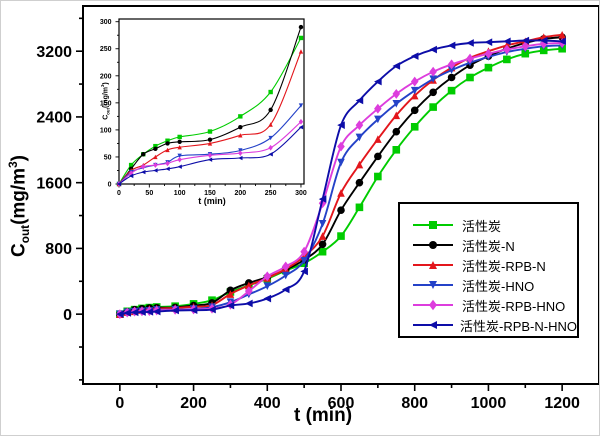 This screenshot has width=600, height=436. What do you see at coordinates (67, 315) in the screenshot?
I see `main-plot-y-tick-label: 0` at bounding box center [67, 315].